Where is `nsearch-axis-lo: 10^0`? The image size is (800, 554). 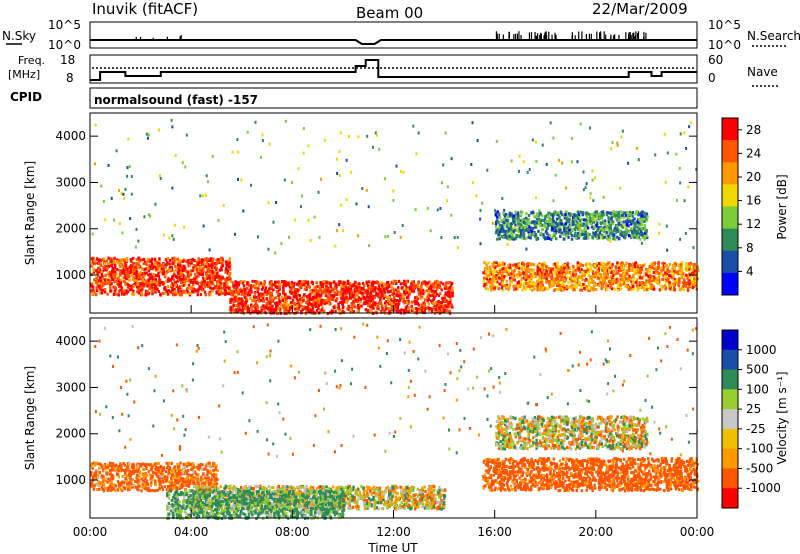 nsearch-axis-lo: 10^0 is located at coordinates (724, 45).